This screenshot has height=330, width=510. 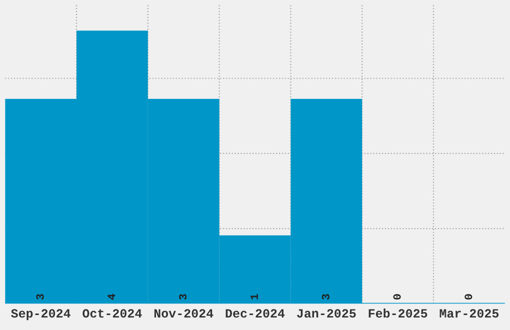 I want to click on x-tick-label: Feb-2025, so click(x=398, y=313).